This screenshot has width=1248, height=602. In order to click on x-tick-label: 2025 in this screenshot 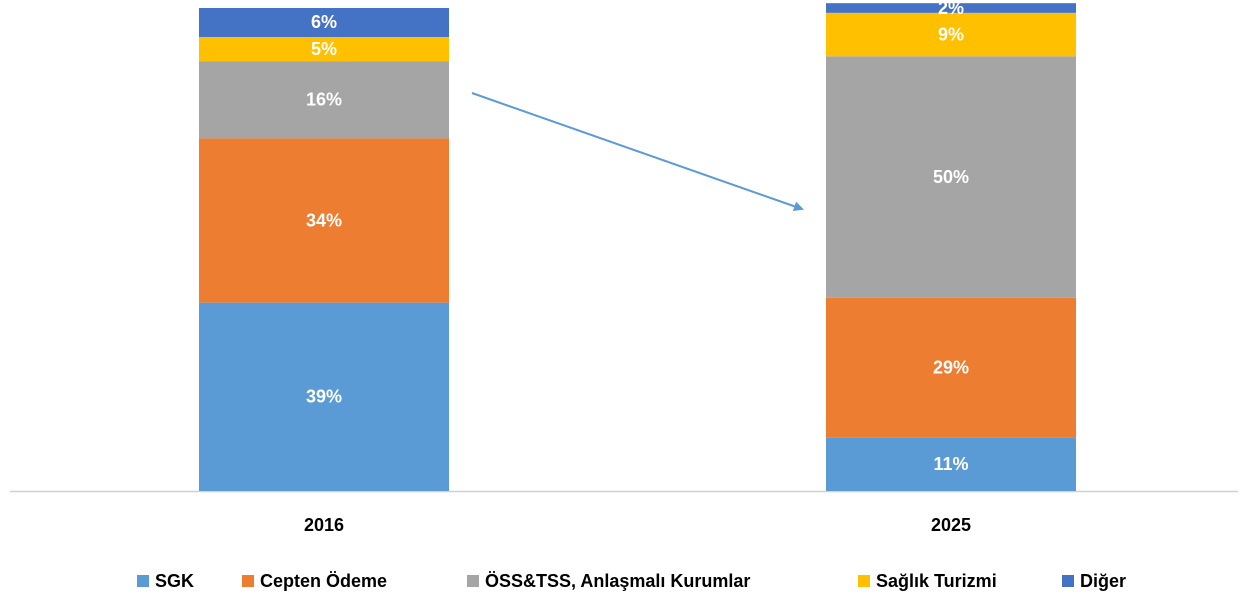, I will do `click(951, 525)`.